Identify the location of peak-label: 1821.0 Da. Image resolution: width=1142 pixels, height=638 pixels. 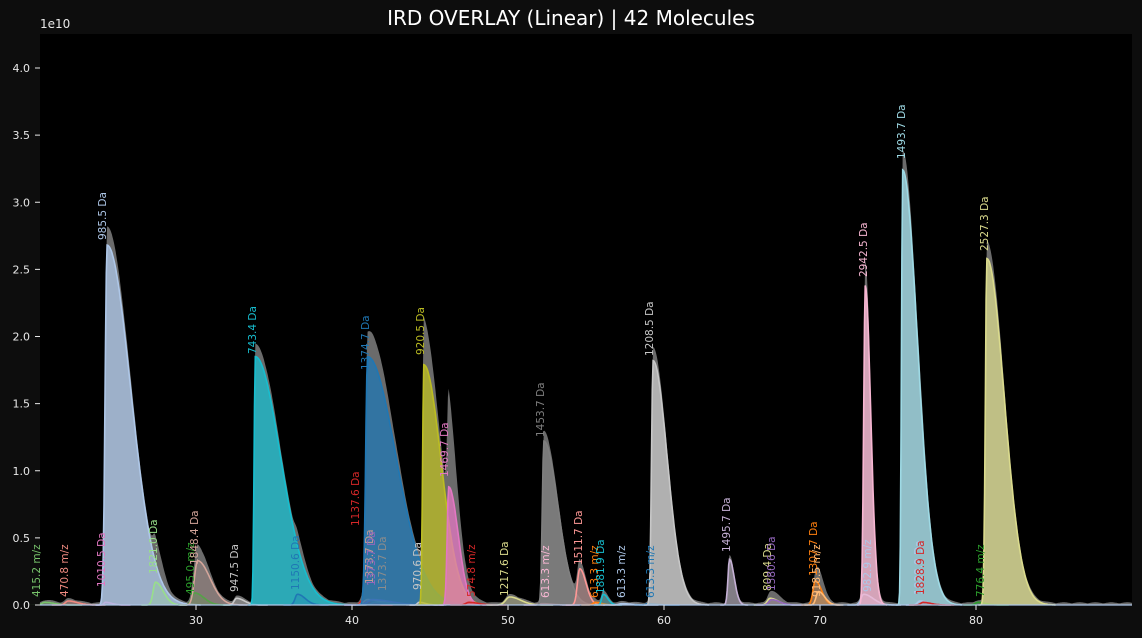
(154, 546).